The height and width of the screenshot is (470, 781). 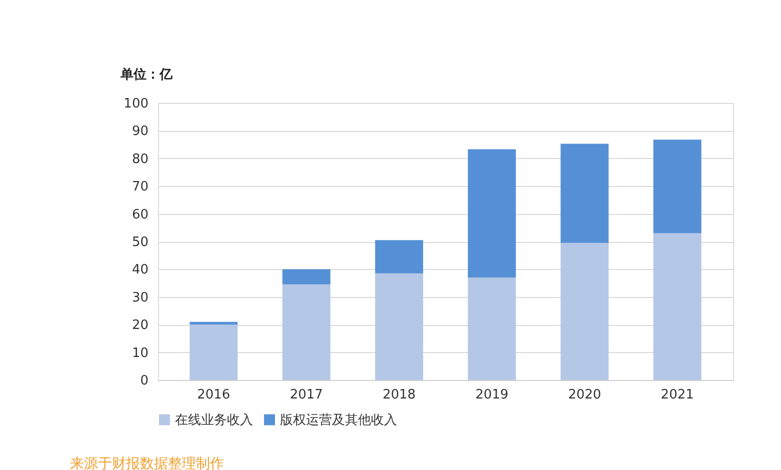 I want to click on x-tick-label: 2016, so click(x=213, y=395).